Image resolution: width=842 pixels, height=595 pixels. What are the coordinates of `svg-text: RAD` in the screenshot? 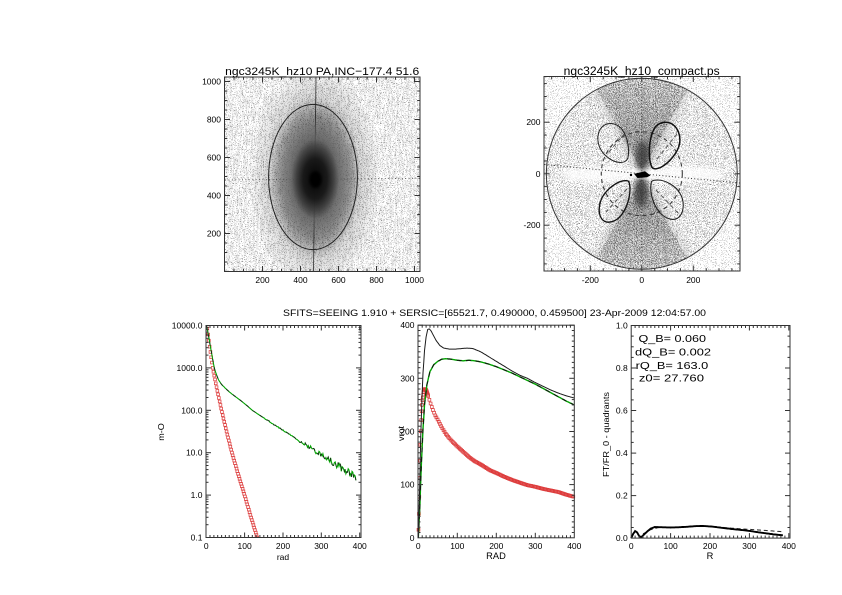 It's located at (496, 556).